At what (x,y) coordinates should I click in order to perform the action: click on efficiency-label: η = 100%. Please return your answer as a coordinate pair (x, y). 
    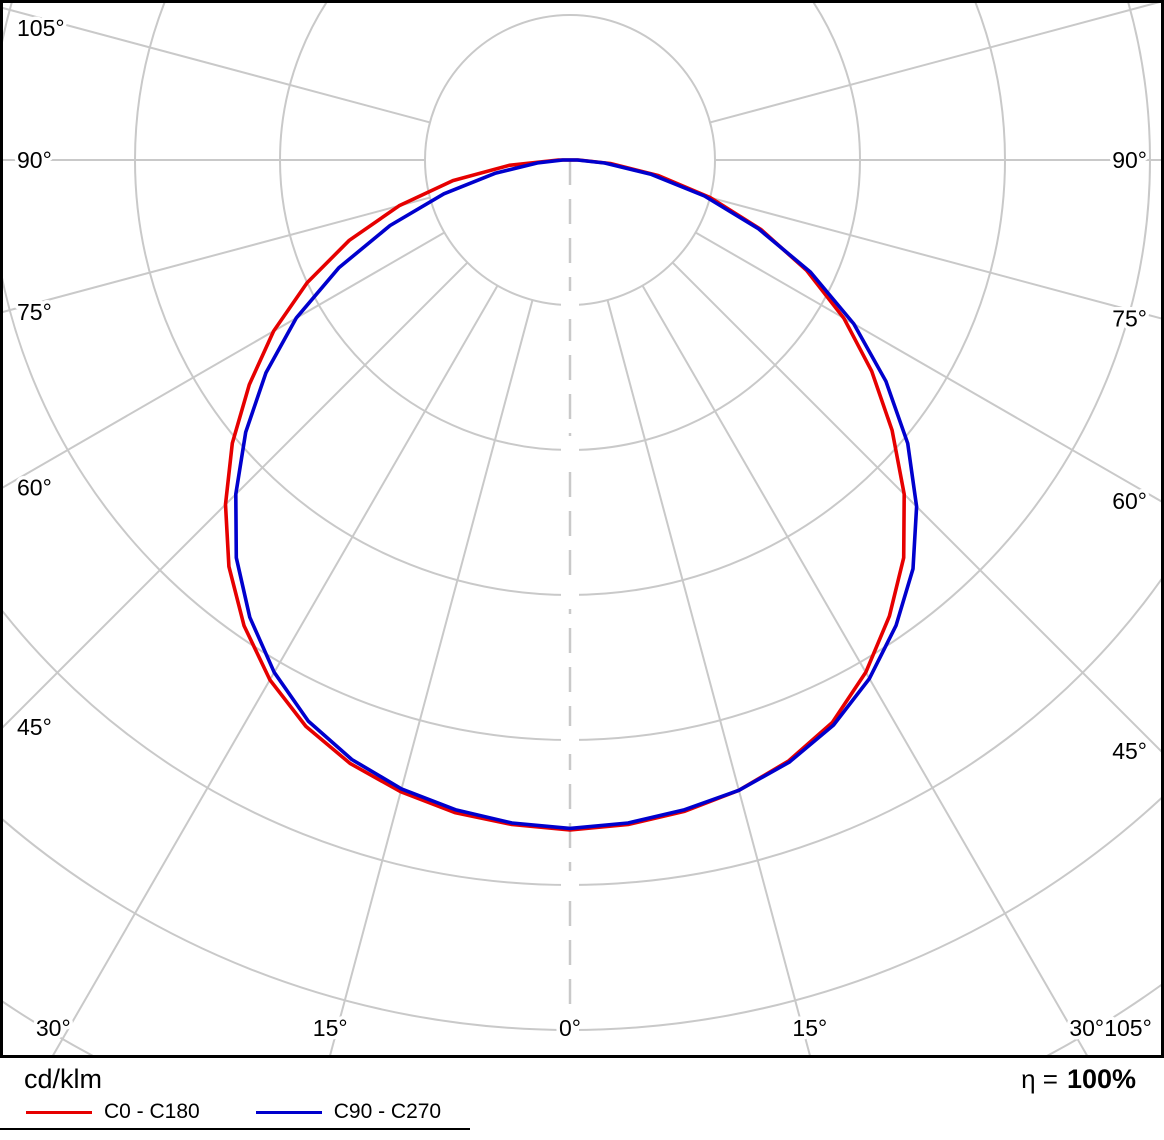
    Looking at the image, I should click on (1078, 1079).